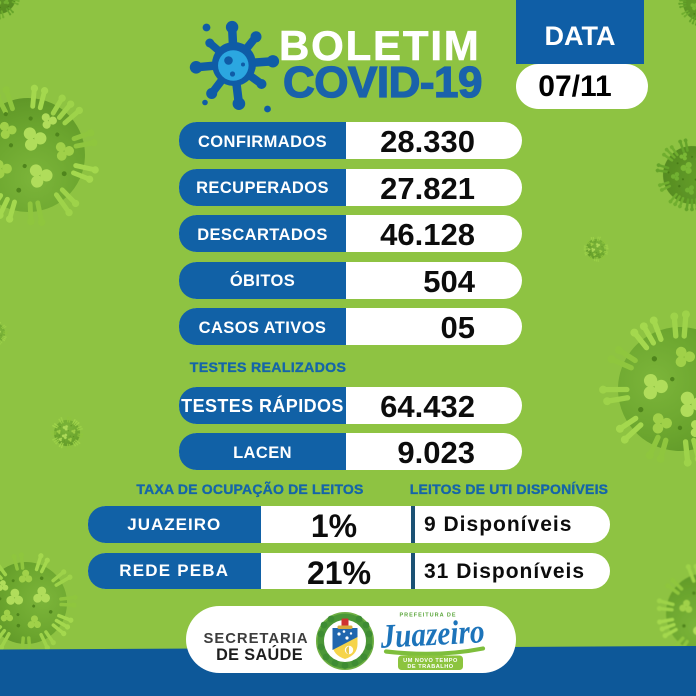 Image resolution: width=696 pixels, height=696 pixels. I want to click on svg-text: Juazeiro, so click(432, 634).